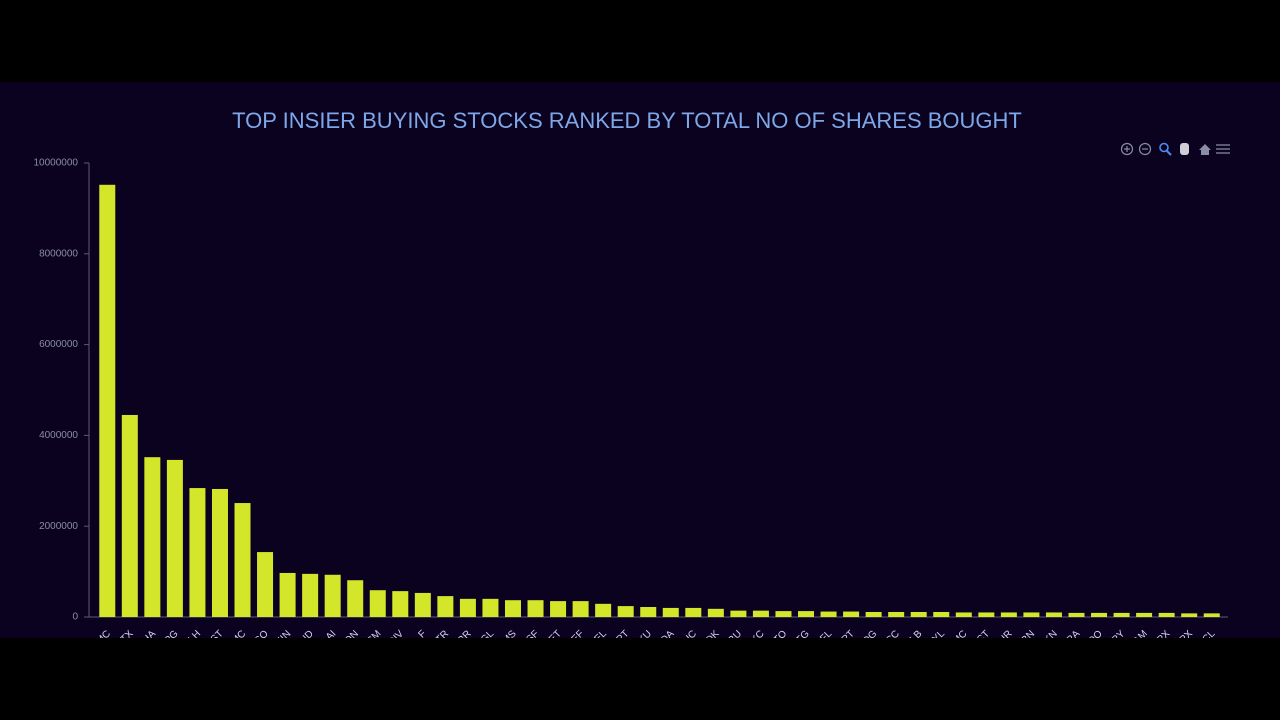 Image resolution: width=1280 pixels, height=720 pixels. What do you see at coordinates (1074, 637) in the screenshot?
I see `x-tick-label: RA` at bounding box center [1074, 637].